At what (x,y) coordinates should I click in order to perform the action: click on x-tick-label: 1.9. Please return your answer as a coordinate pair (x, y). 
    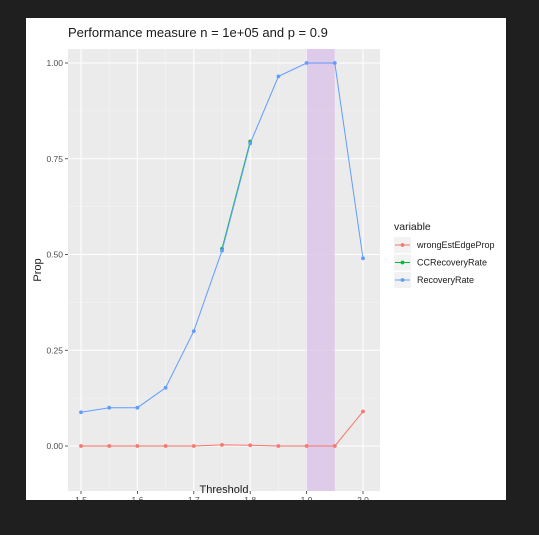
    Looking at the image, I should click on (307, 497).